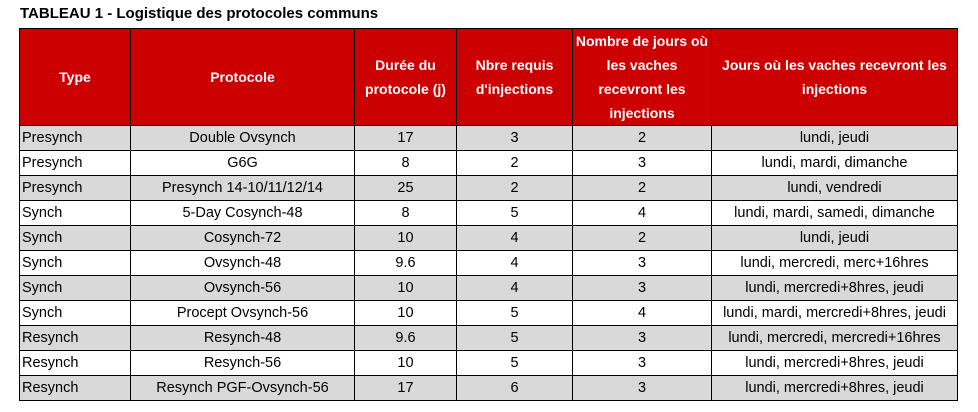 Image resolution: width=978 pixels, height=412 pixels. Describe the element at coordinates (242, 163) in the screenshot. I see `protocole-cell: G6G` at that location.